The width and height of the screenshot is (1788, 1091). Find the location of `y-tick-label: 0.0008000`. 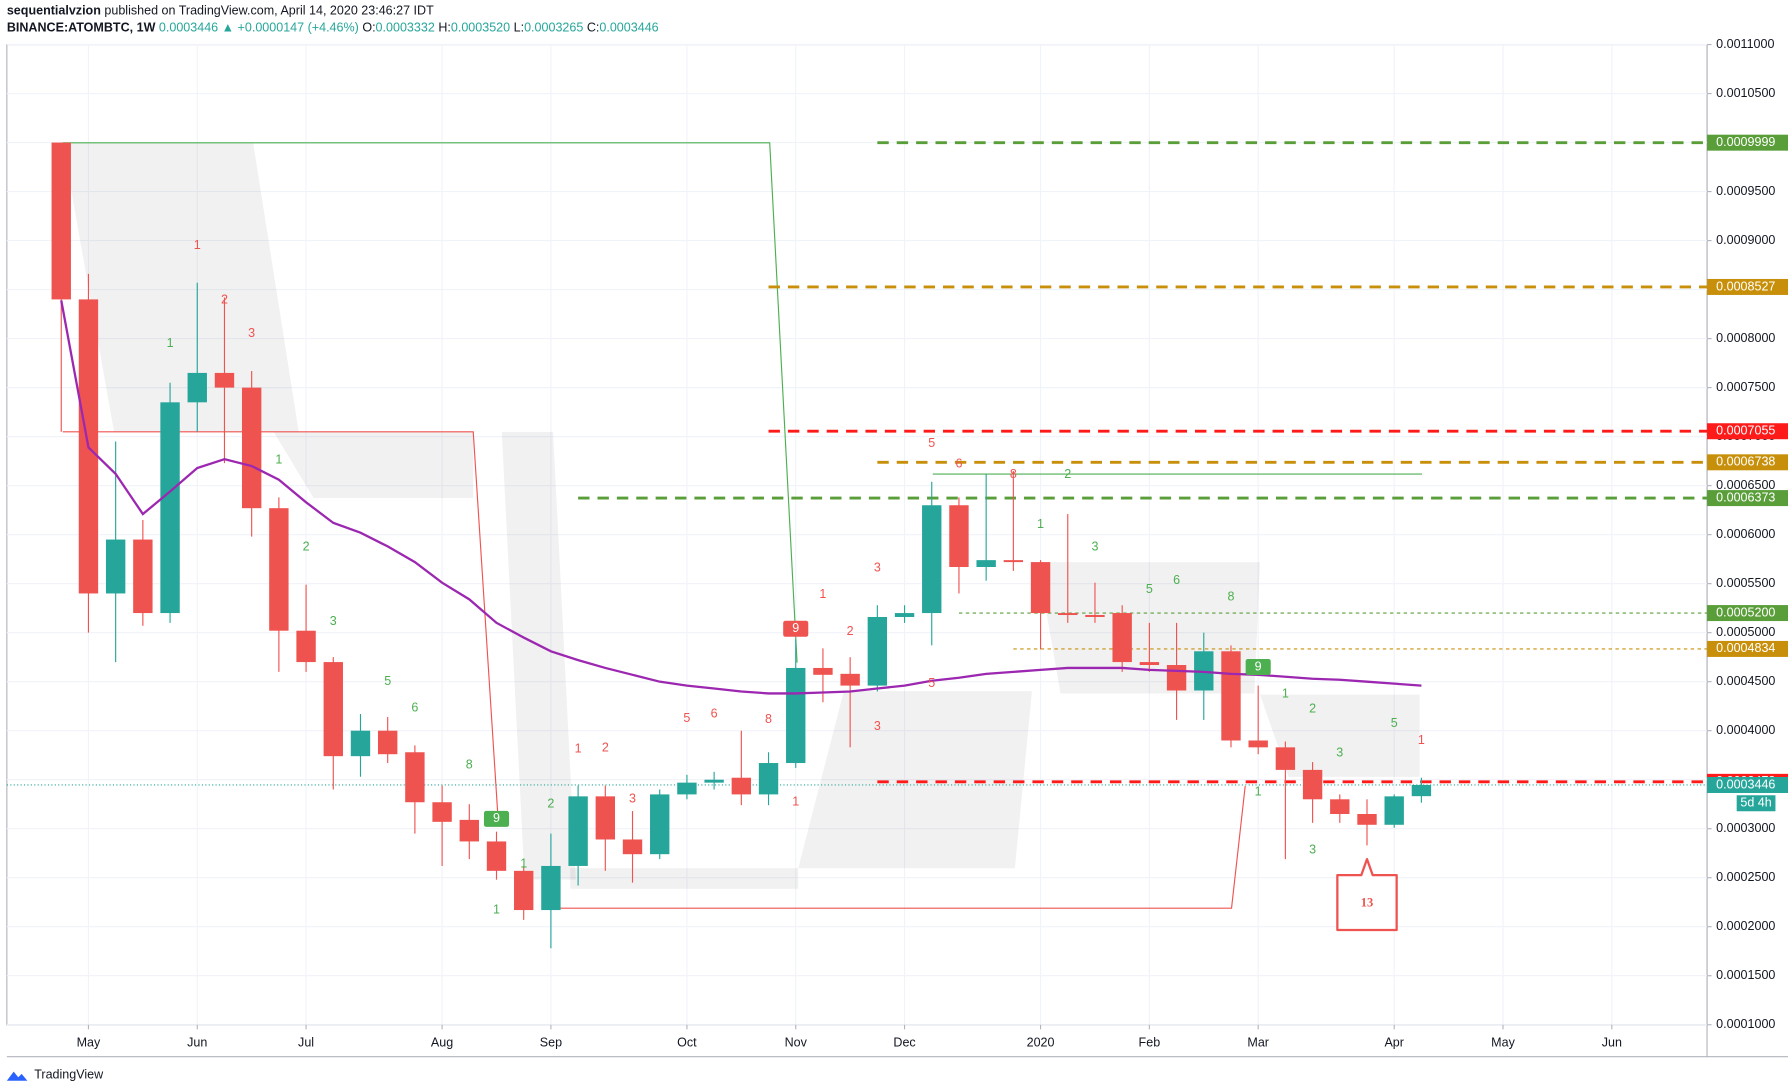

y-tick-label: 0.0008000 is located at coordinates (1745, 338).